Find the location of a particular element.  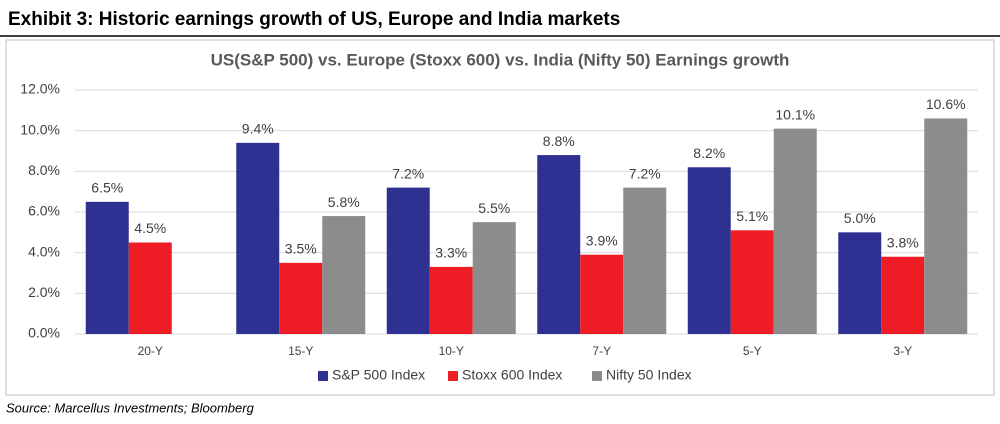

legend-label: S&P 500 Index is located at coordinates (378, 375).